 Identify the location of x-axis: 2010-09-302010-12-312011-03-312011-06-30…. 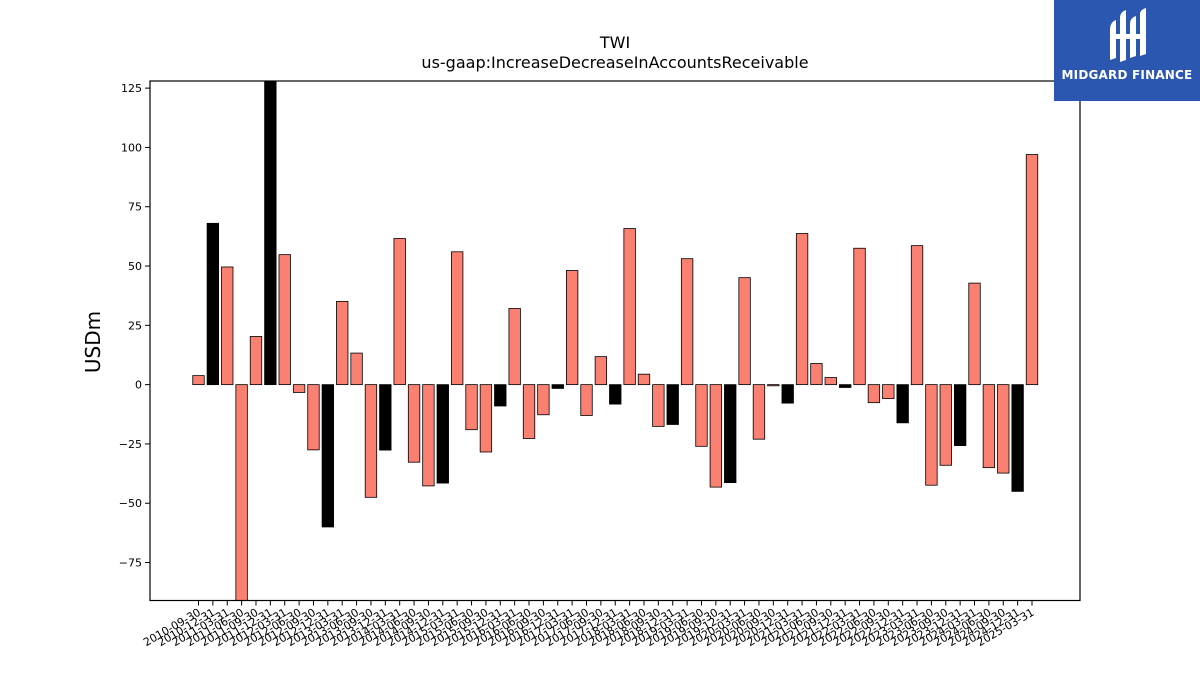
(589, 624).